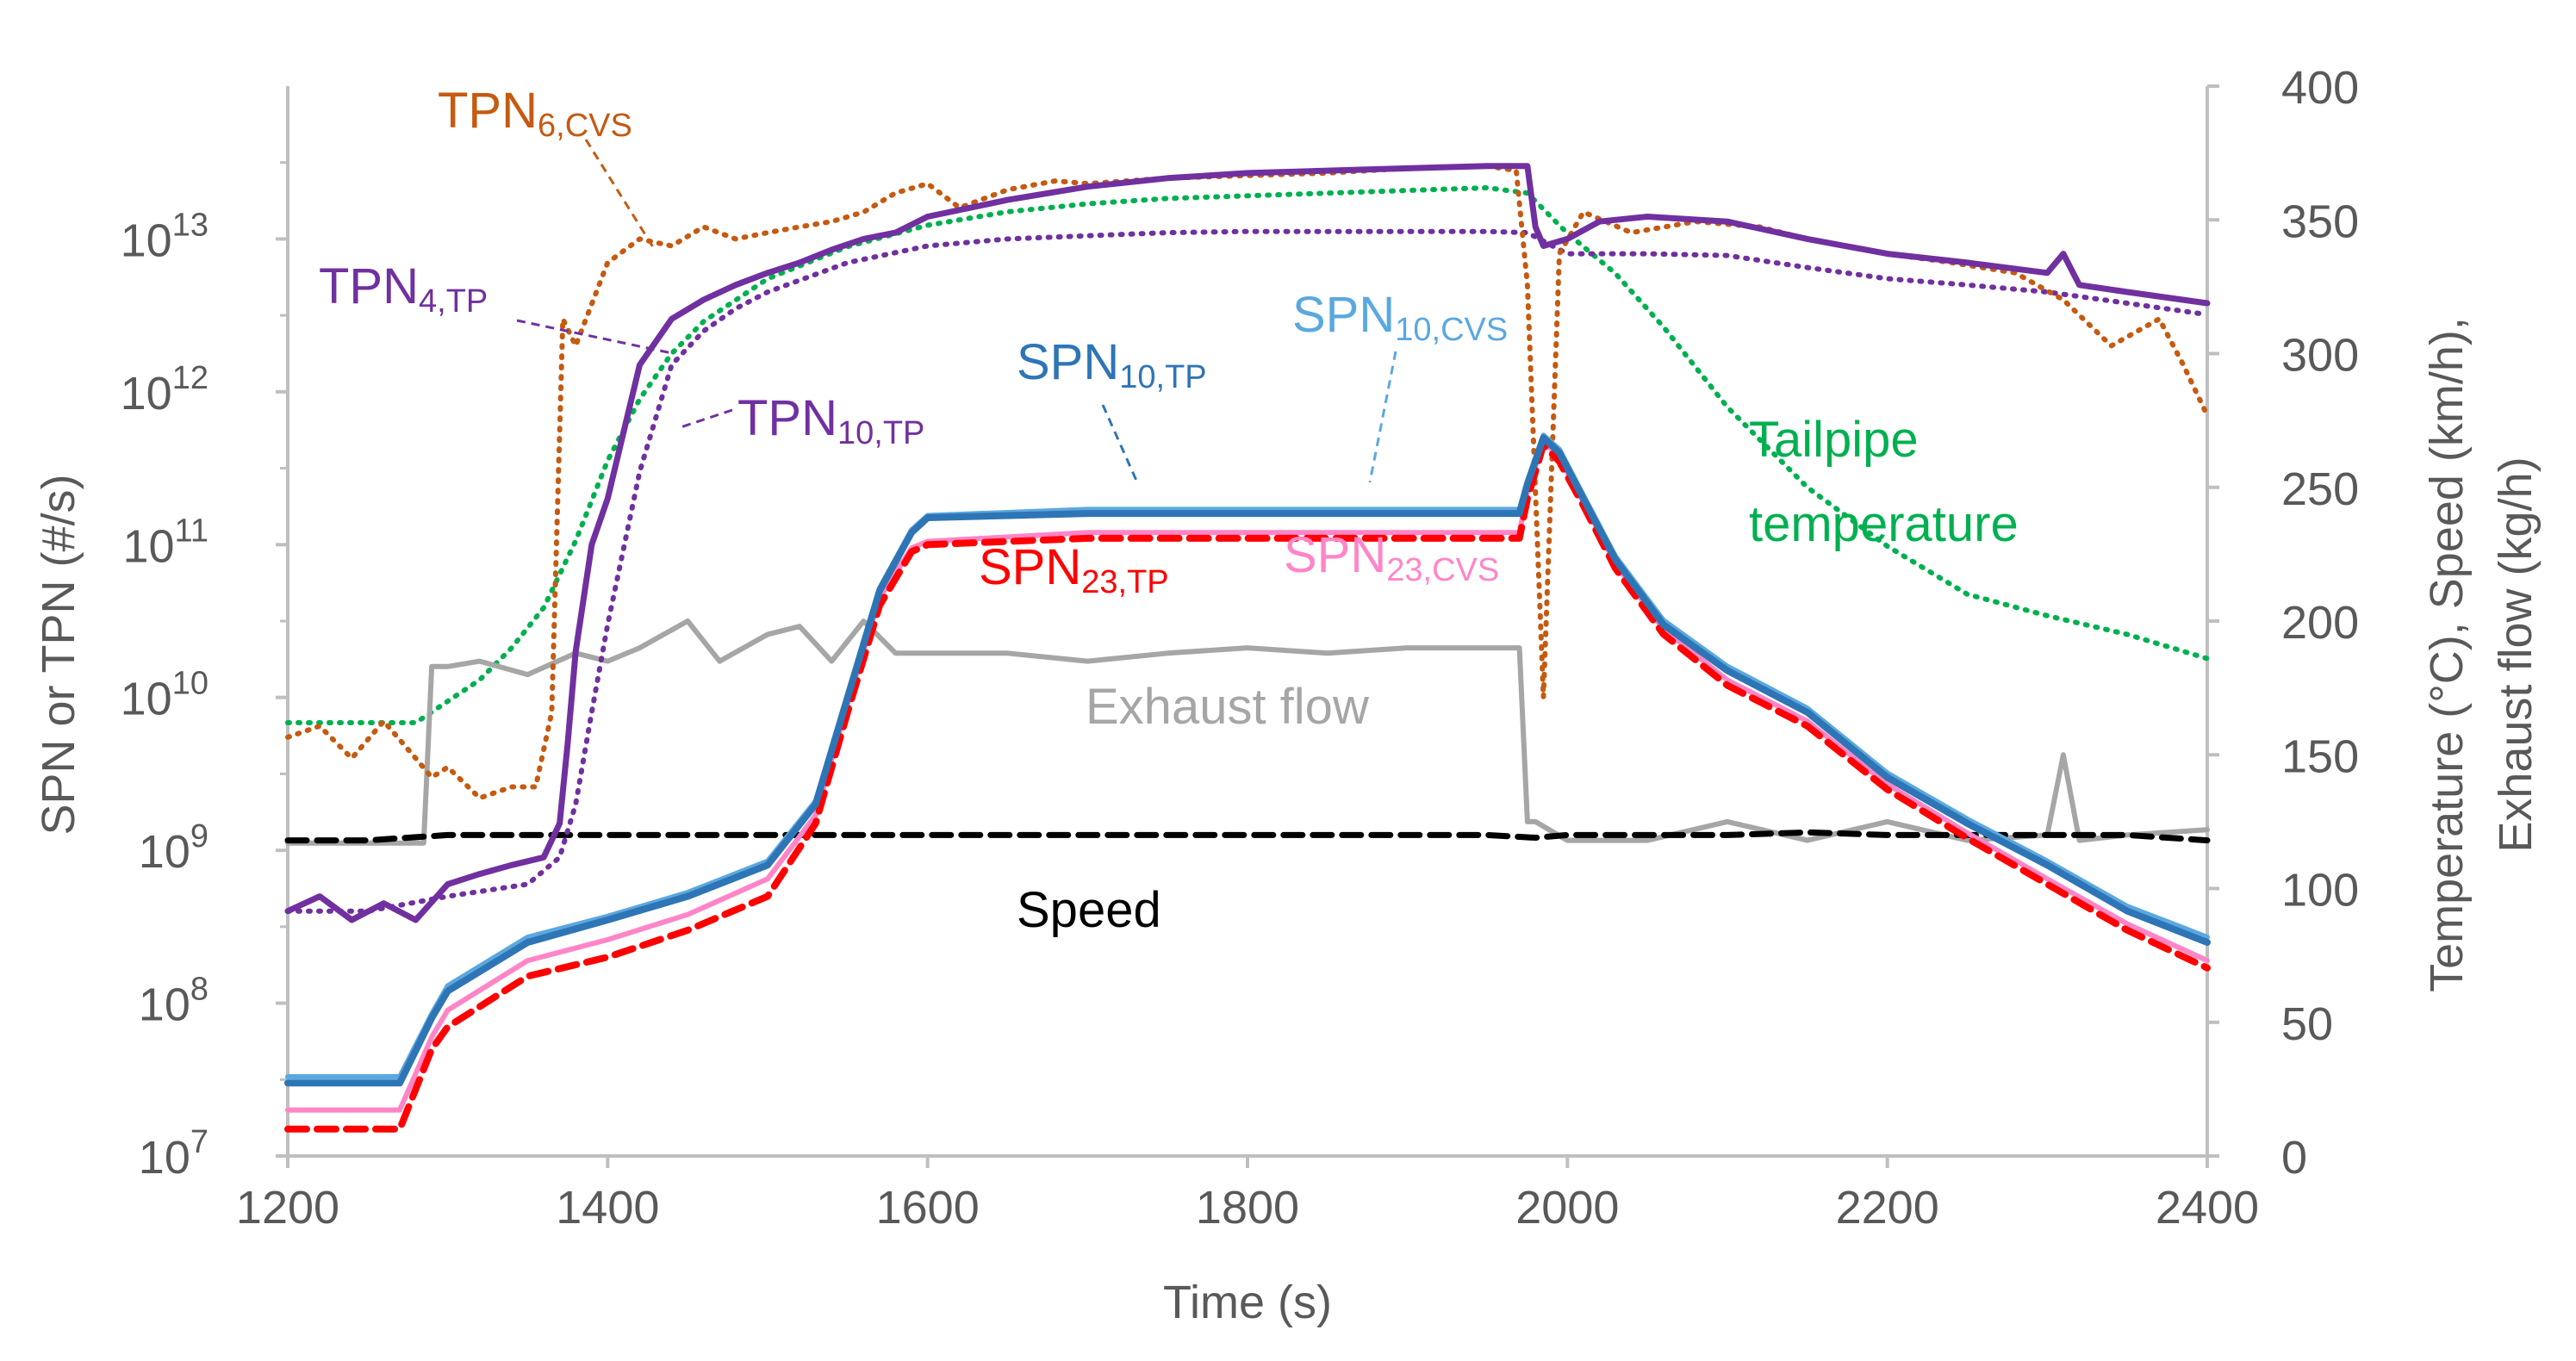 The height and width of the screenshot is (1361, 2576). What do you see at coordinates (1392, 557) in the screenshot?
I see `spn23-cvs-label: SPN23,CVS` at bounding box center [1392, 557].